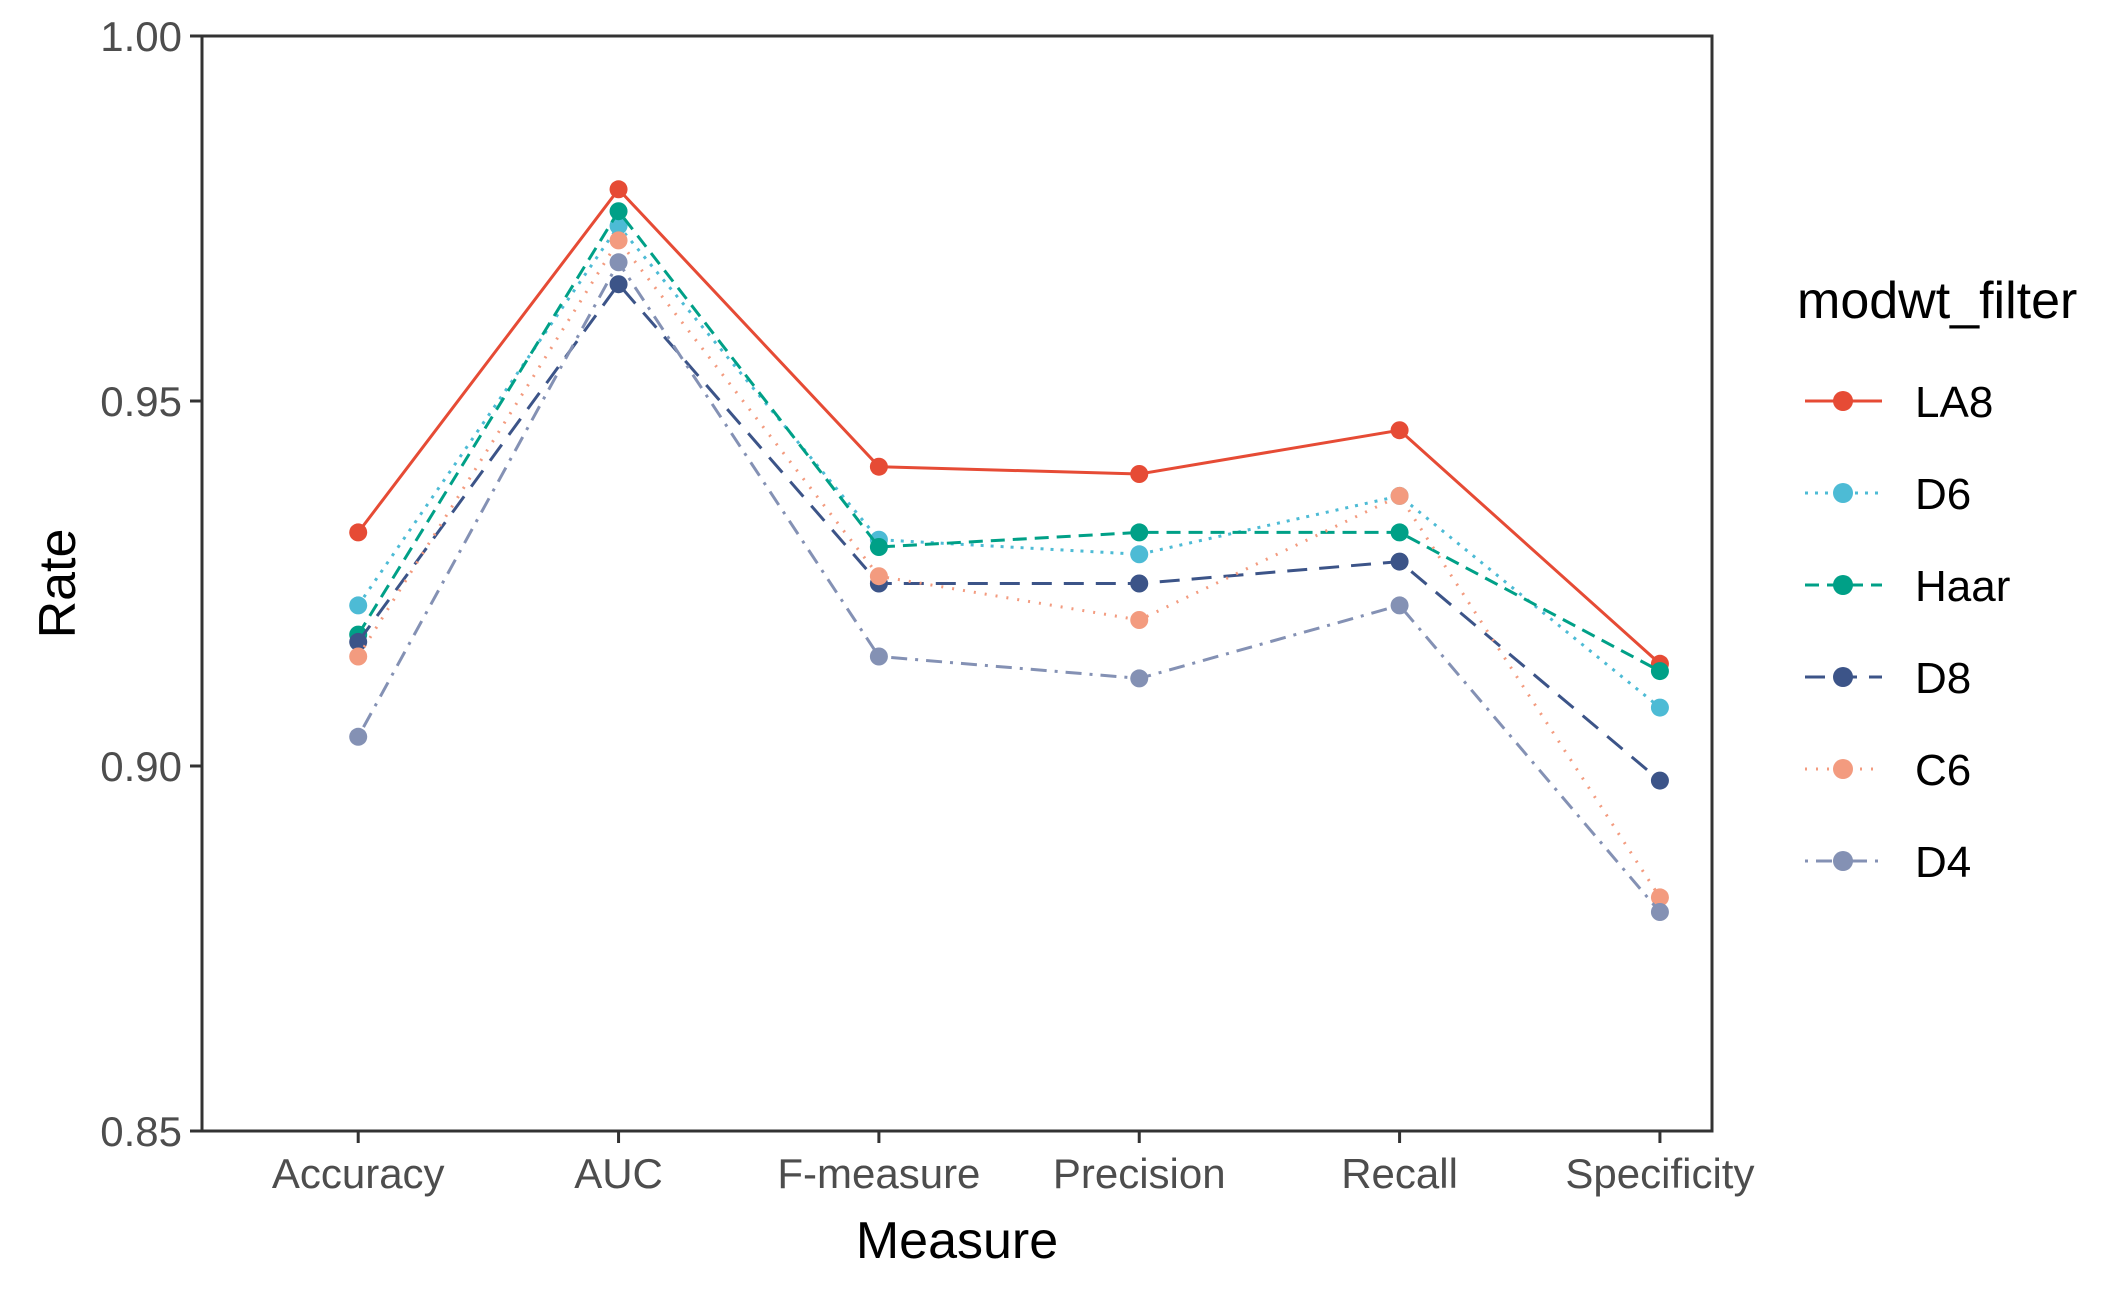 This screenshot has height=1296, width=2128. Describe the element at coordinates (1888, 770) in the screenshot. I see `legend-item-c6: C6` at that location.